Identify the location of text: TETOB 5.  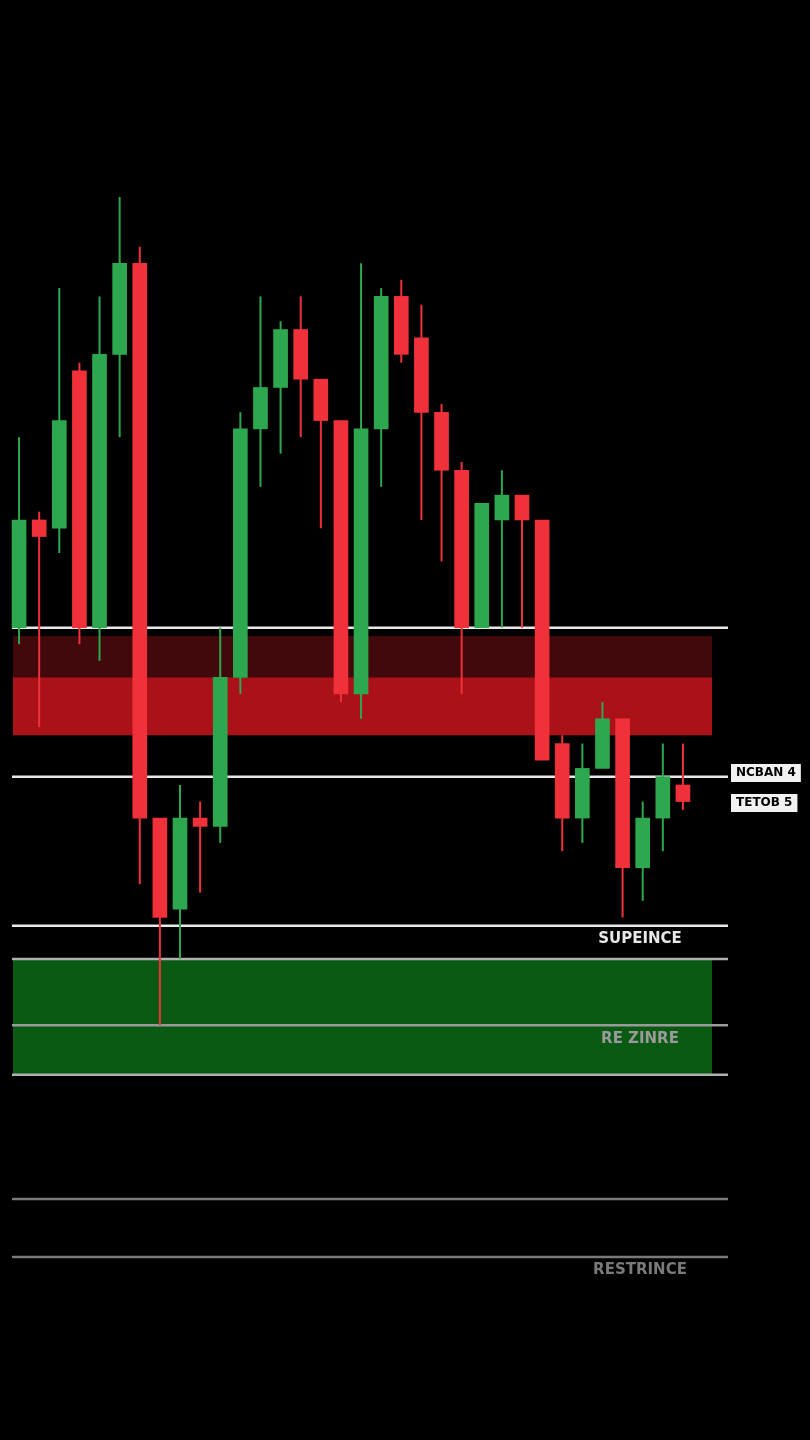
(764, 802).